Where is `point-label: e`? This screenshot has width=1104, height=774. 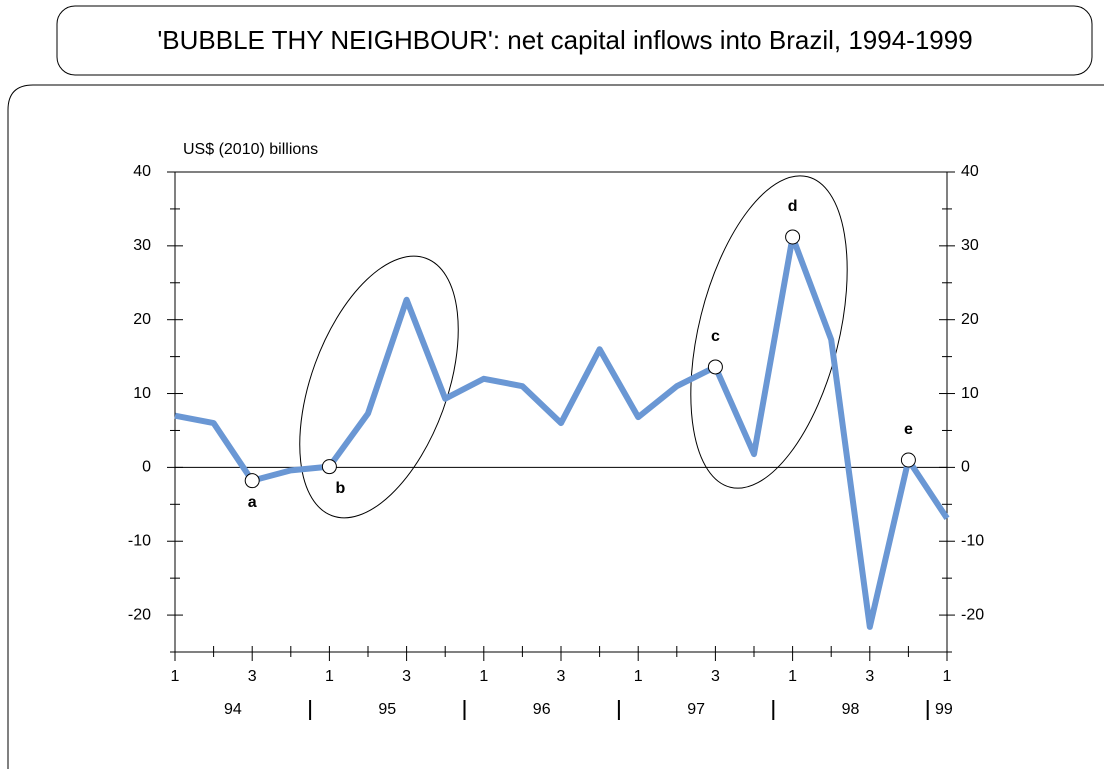 point-label: e is located at coordinates (908, 429).